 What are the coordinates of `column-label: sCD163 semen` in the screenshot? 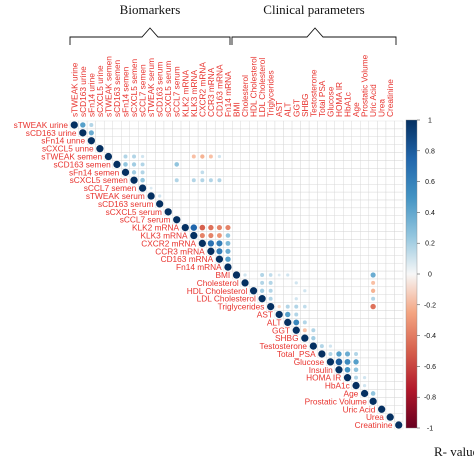 It's located at (117, 88).